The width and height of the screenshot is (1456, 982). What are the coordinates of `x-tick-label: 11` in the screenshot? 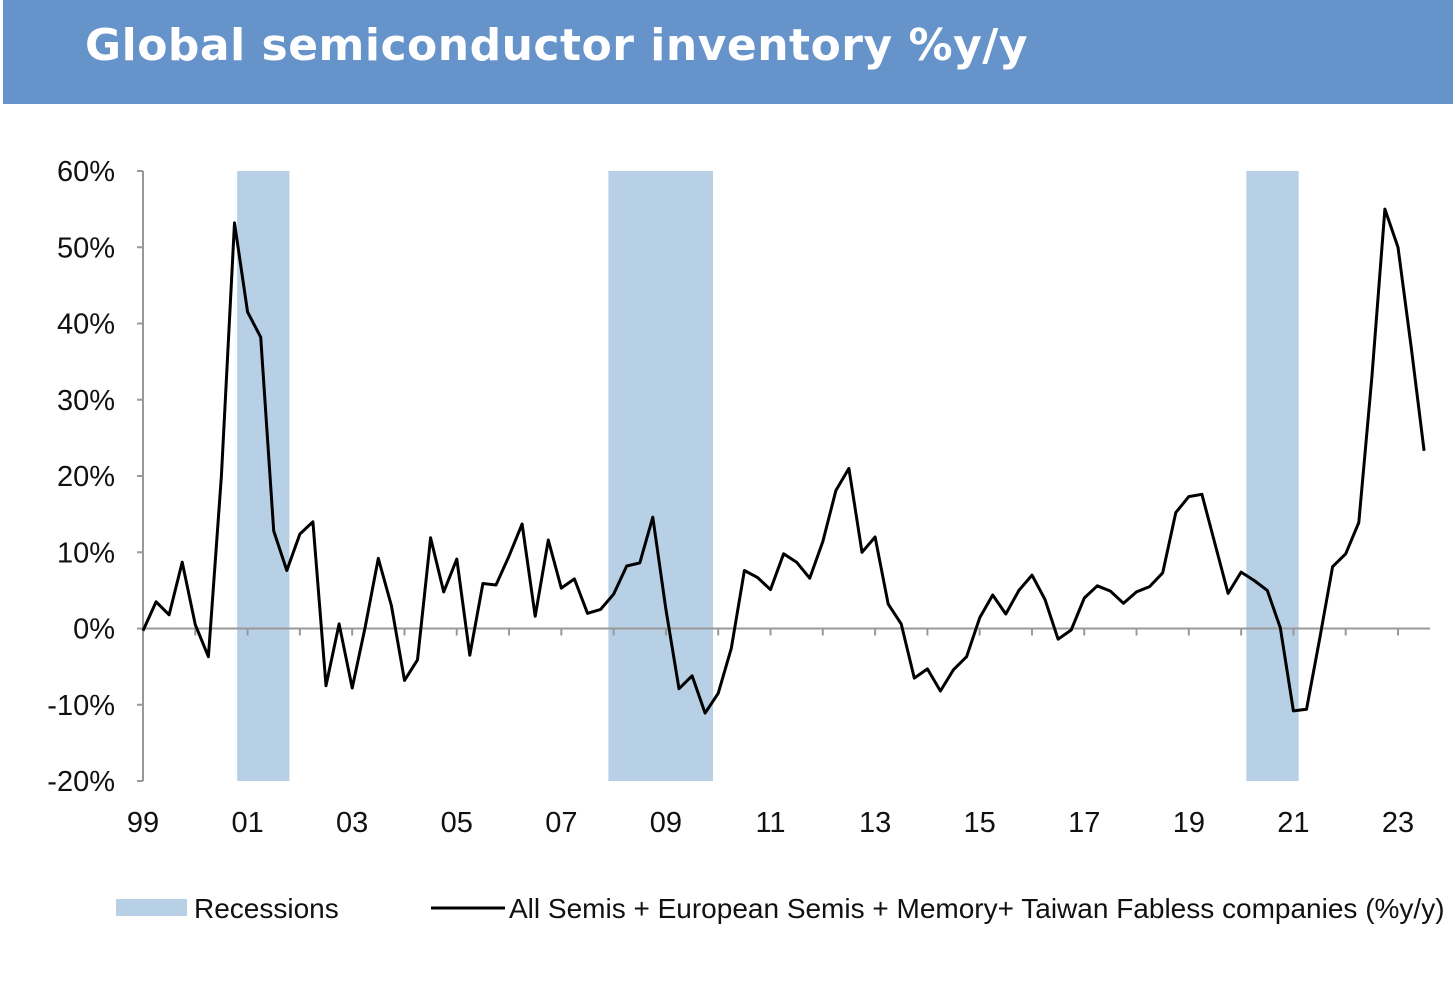 It's located at (770, 823).